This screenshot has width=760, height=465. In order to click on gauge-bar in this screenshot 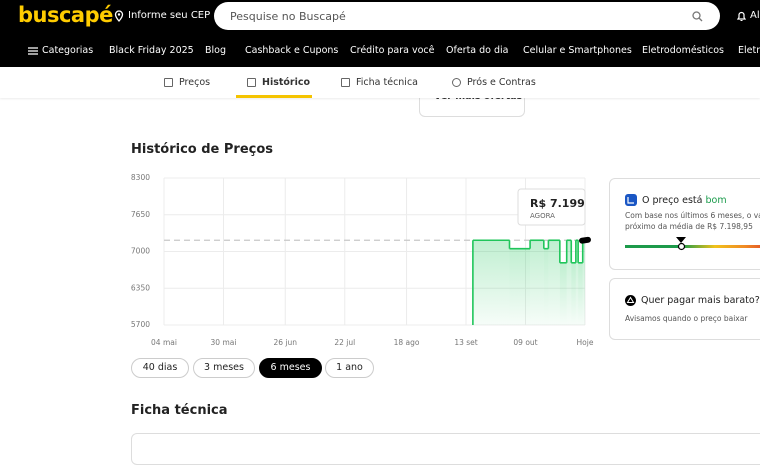, I will do `click(692, 246)`.